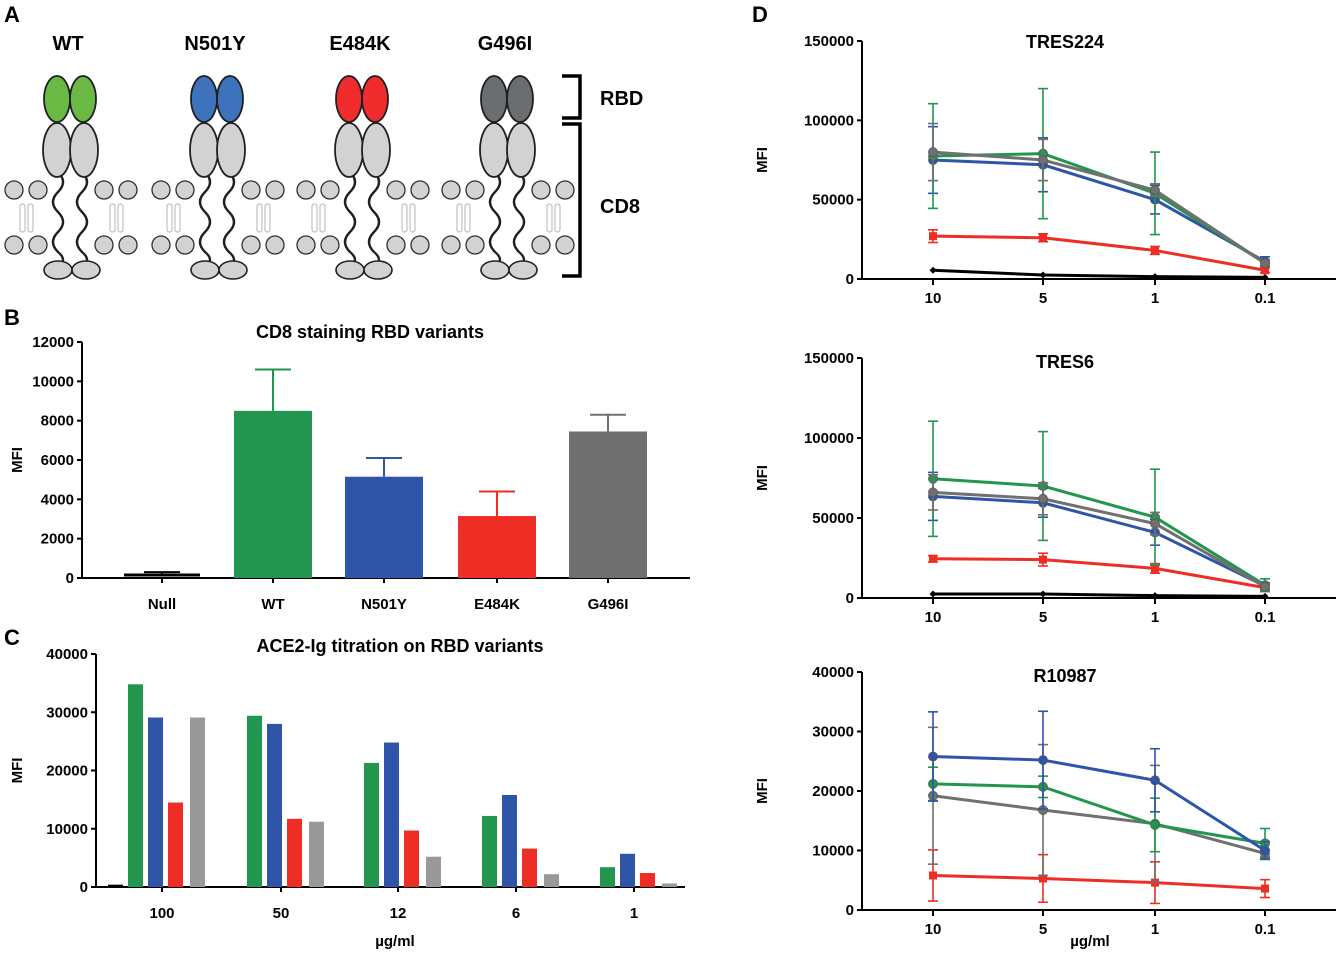 The width and height of the screenshot is (1340, 964). What do you see at coordinates (497, 604) in the screenshot?
I see `x-tick-label: E484K` at bounding box center [497, 604].